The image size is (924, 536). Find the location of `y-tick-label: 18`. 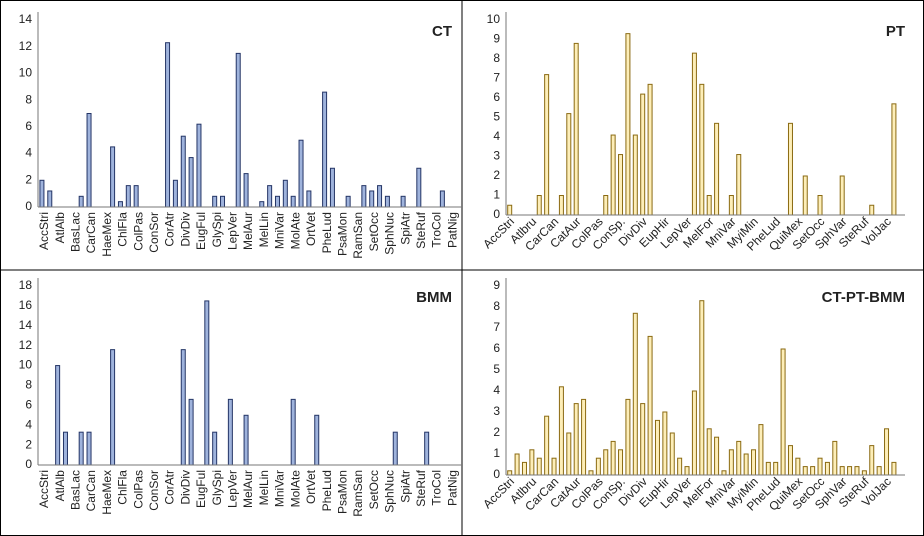

y-tick-label: 18 is located at coordinates (26, 285).